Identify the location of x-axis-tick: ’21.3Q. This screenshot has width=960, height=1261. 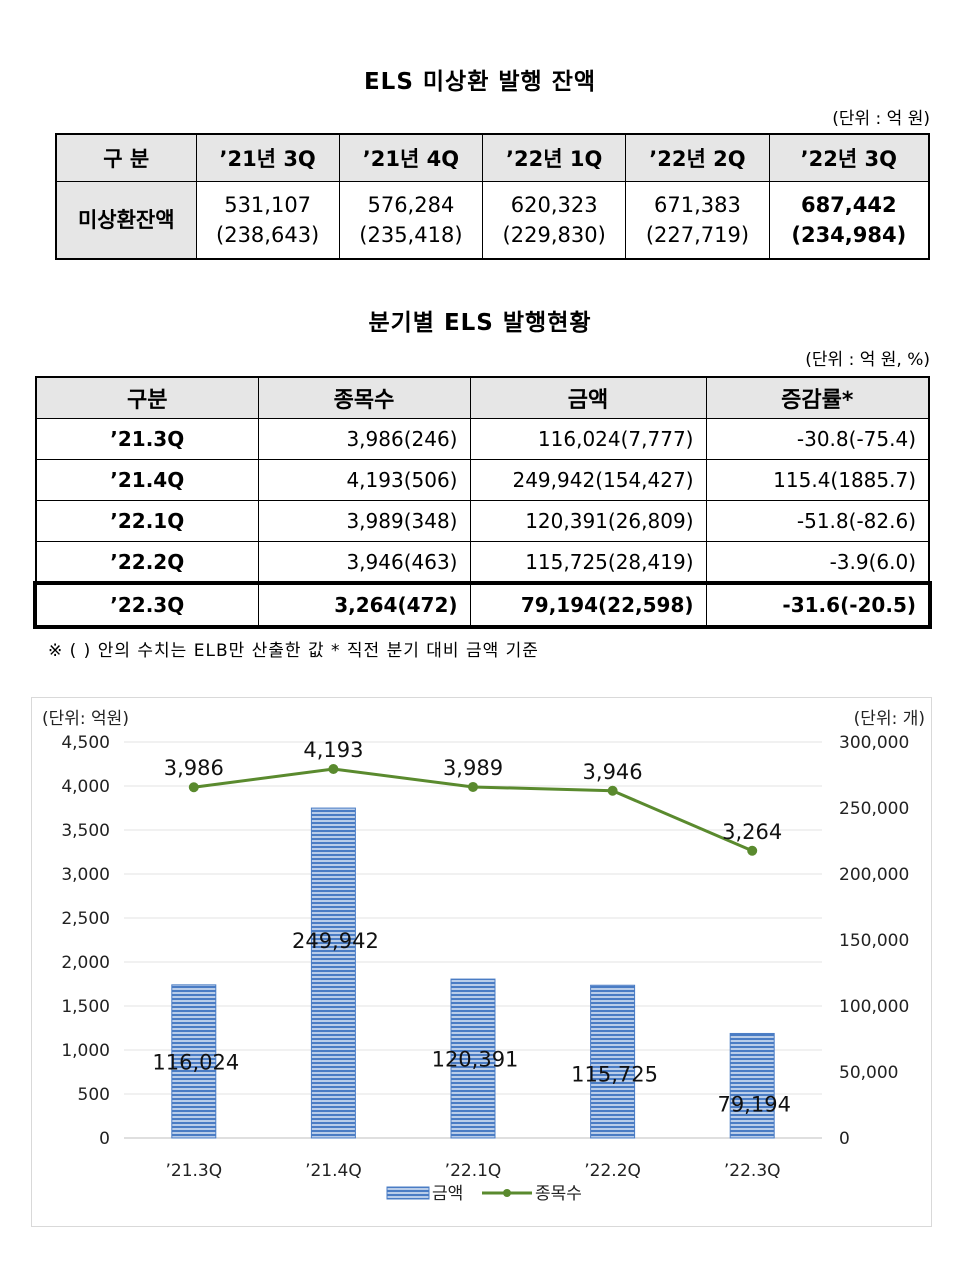
(193, 1171).